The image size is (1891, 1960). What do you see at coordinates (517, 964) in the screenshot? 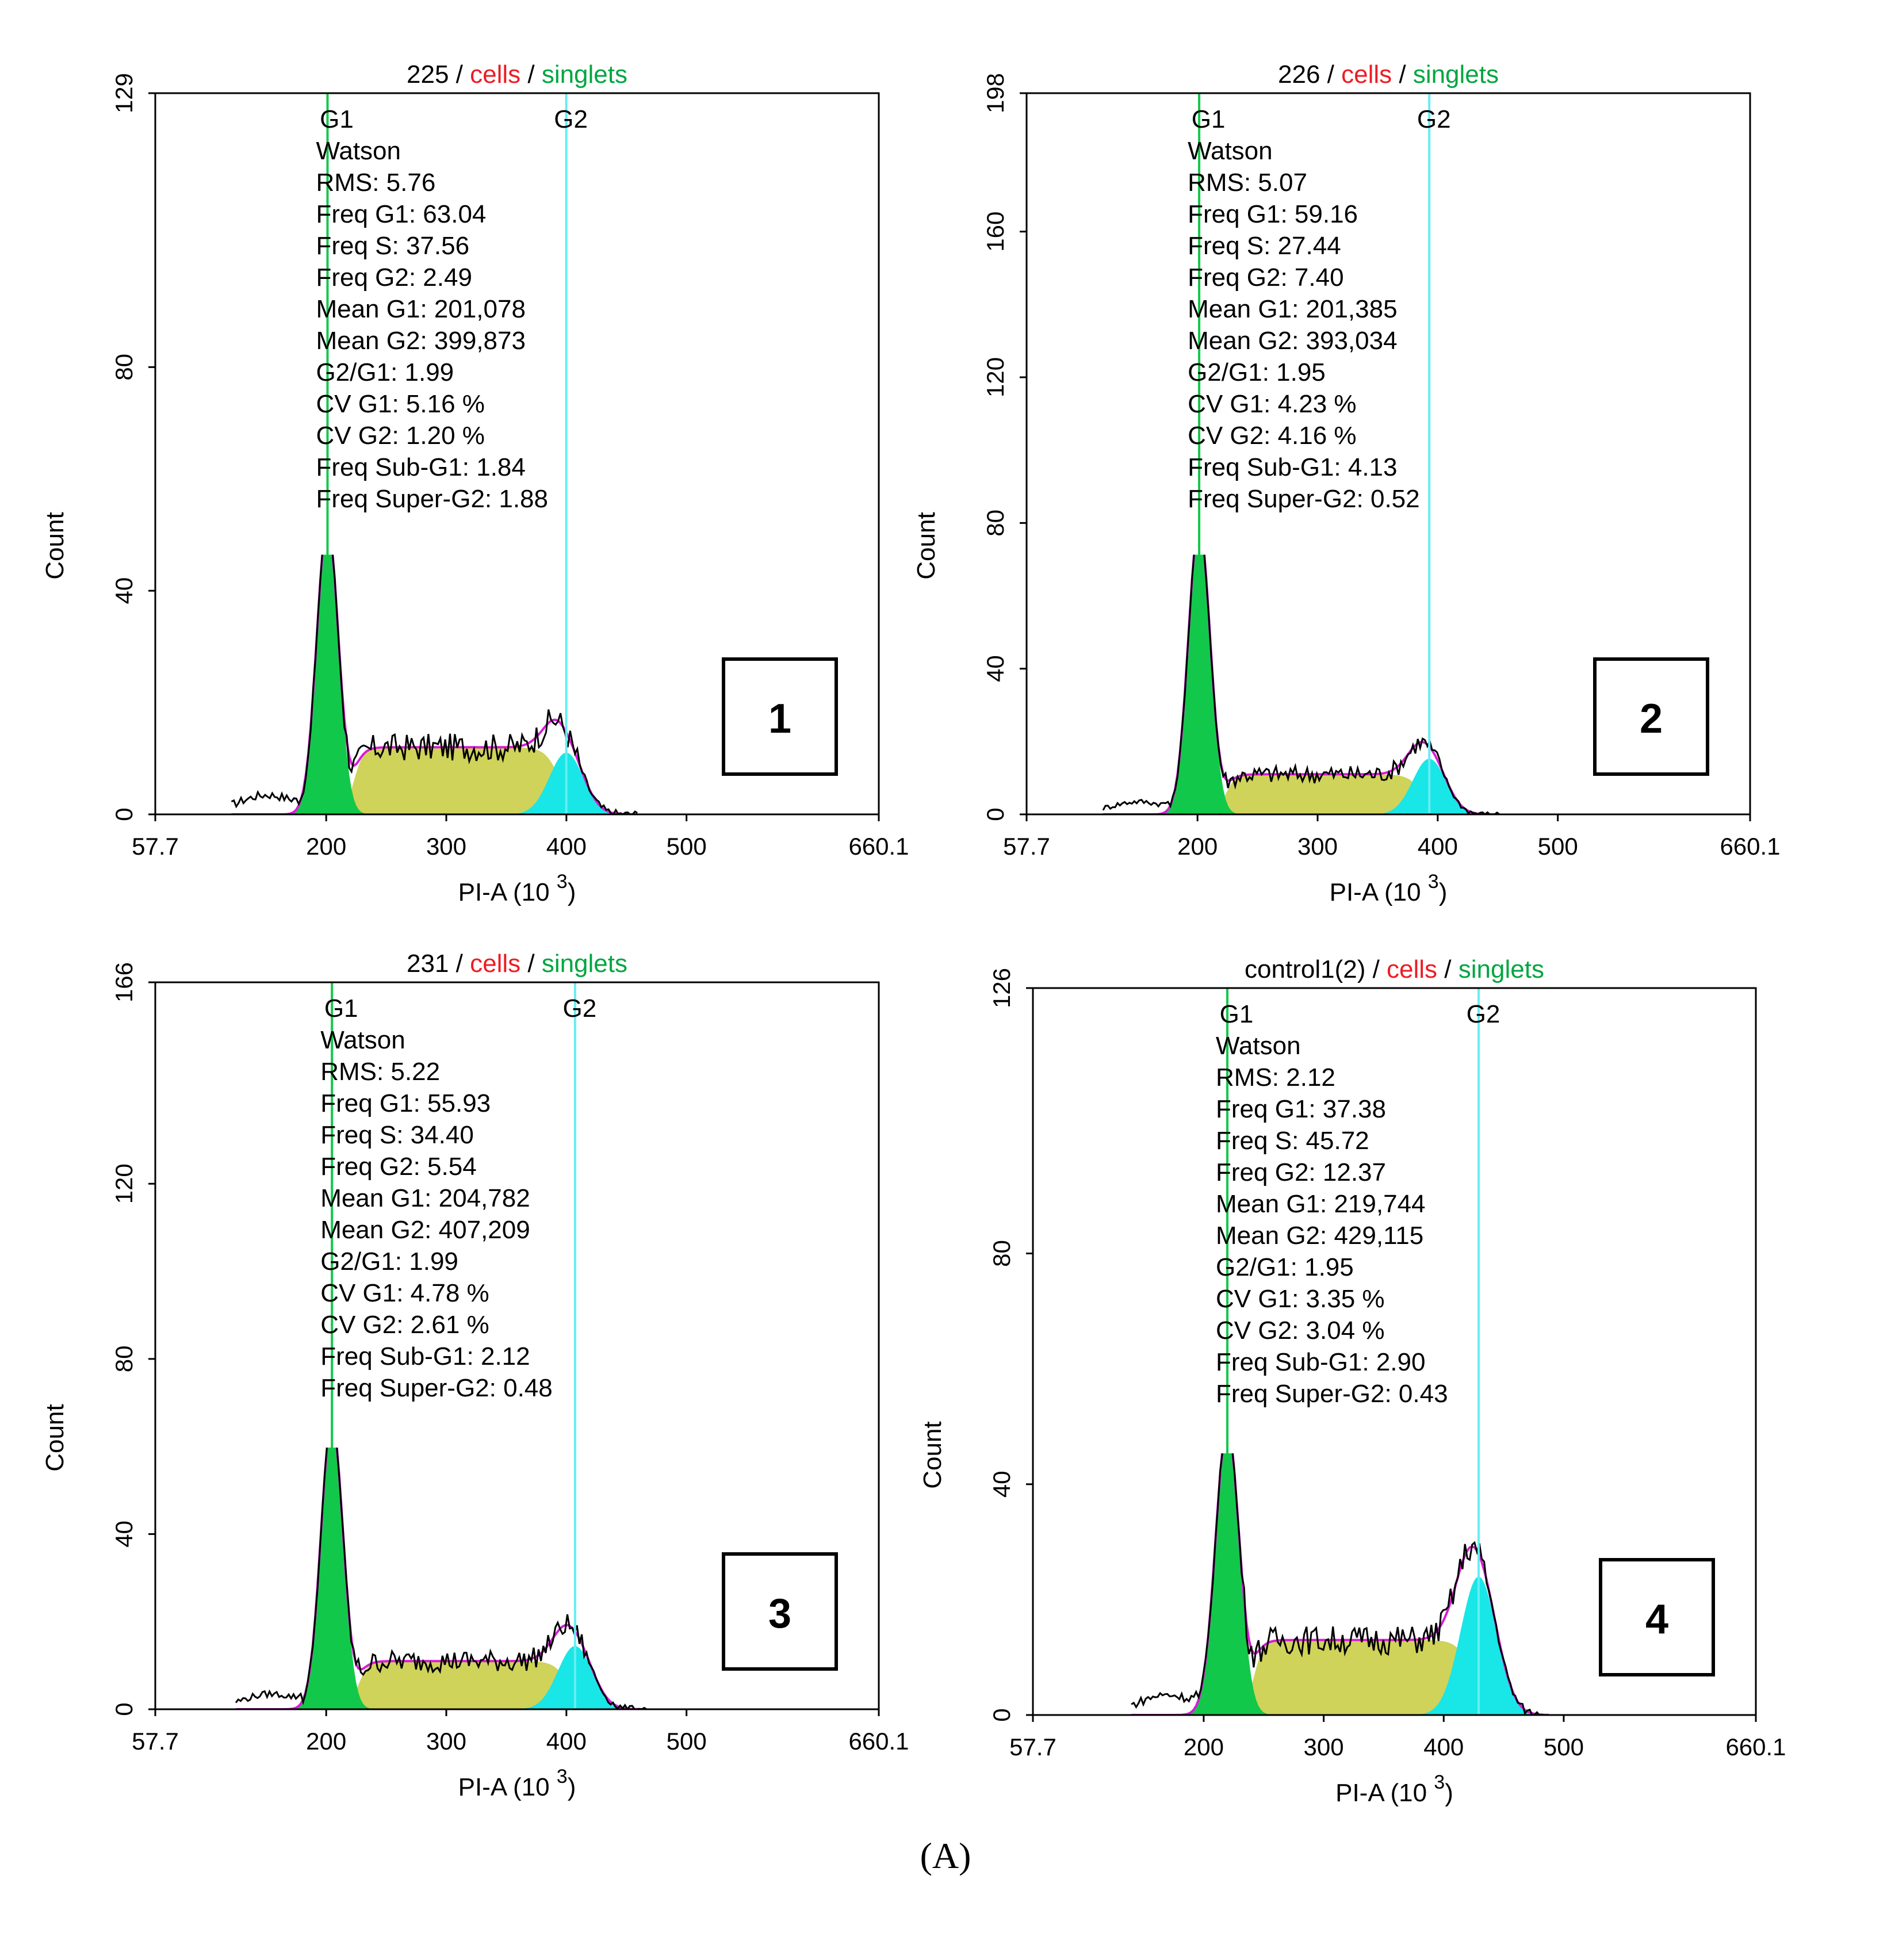
I see `chart-title: 231 / cells / singlets` at bounding box center [517, 964].